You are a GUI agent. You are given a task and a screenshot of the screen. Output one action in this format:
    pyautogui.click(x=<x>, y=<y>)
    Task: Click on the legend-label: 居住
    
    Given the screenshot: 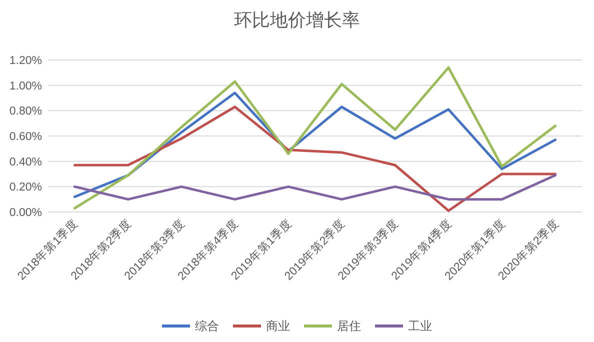 What is the action you would take?
    pyautogui.click(x=349, y=326)
    